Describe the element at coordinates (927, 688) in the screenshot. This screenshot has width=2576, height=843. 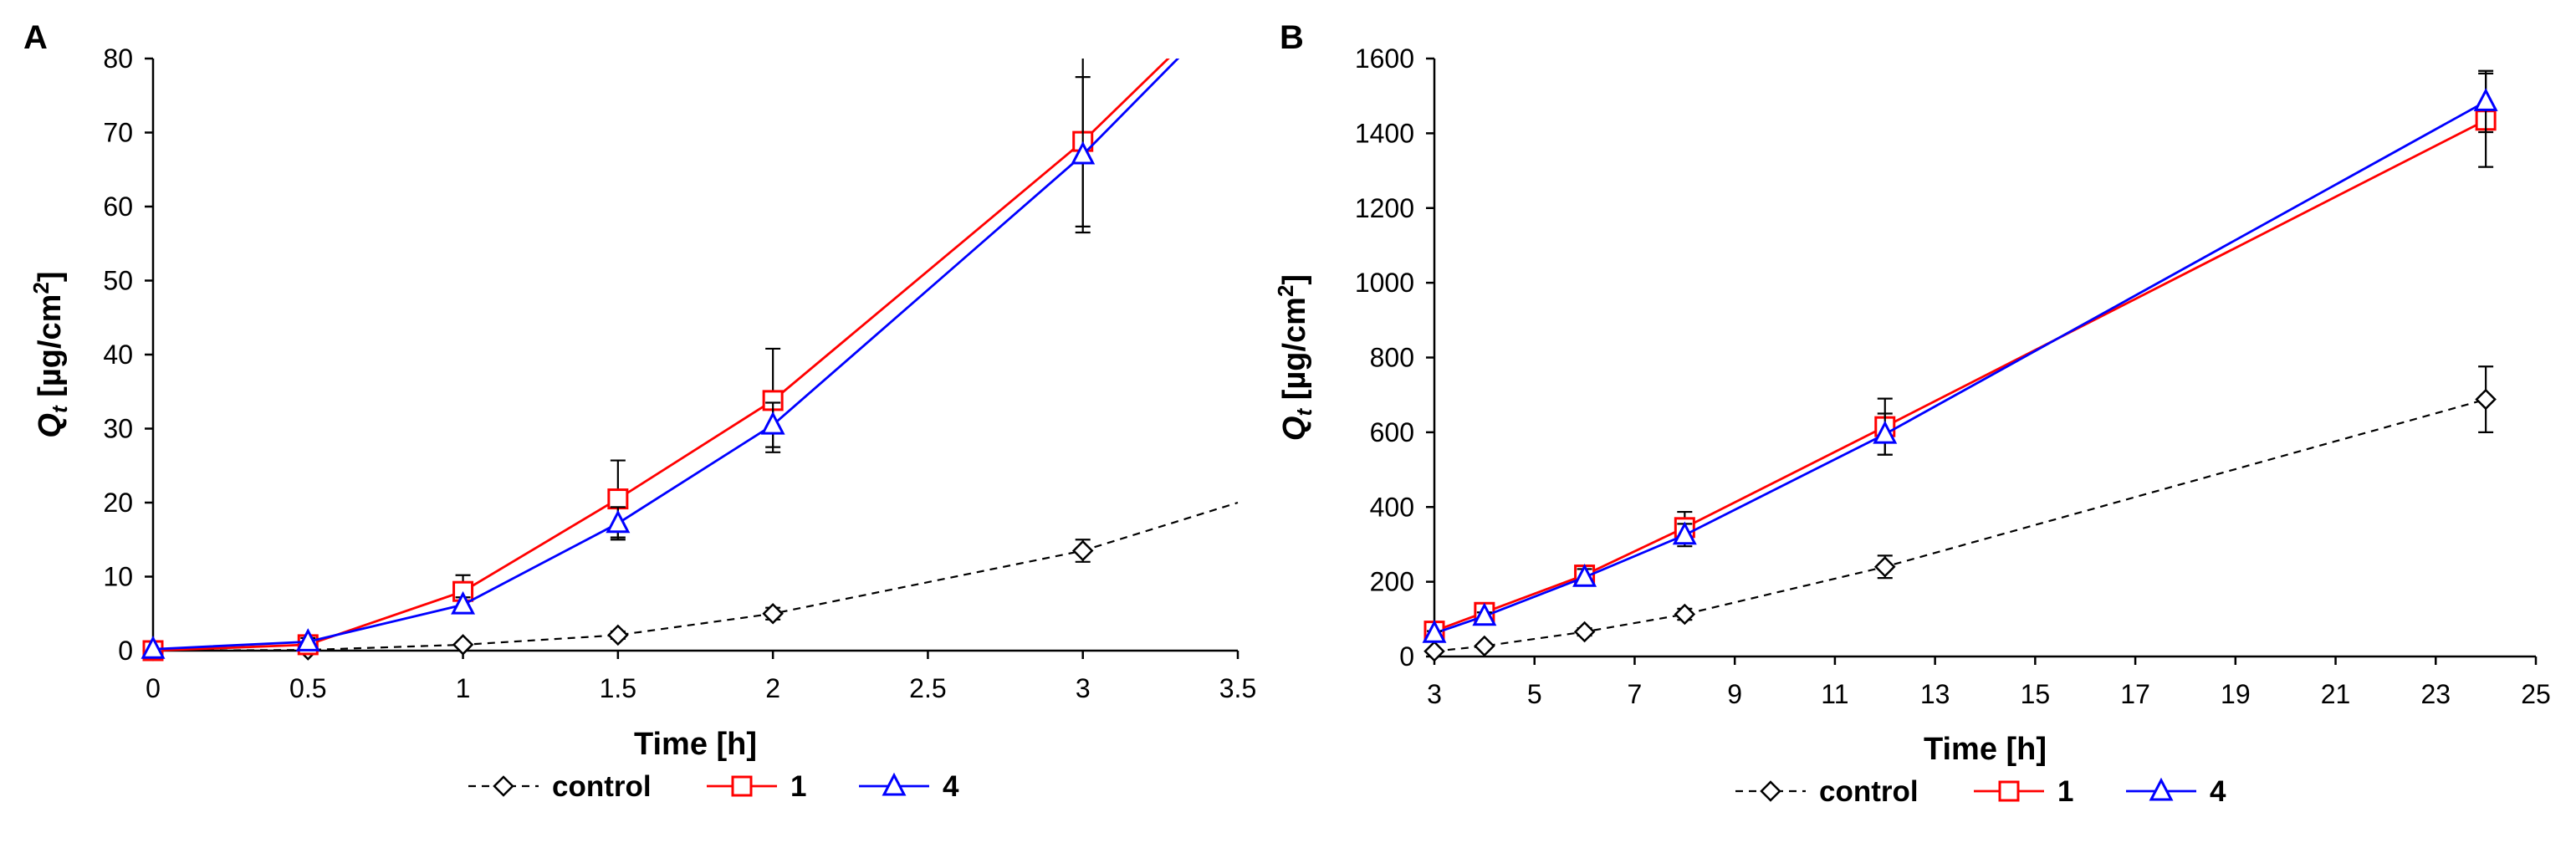
I see `x-tick-label: 2.5` at that location.